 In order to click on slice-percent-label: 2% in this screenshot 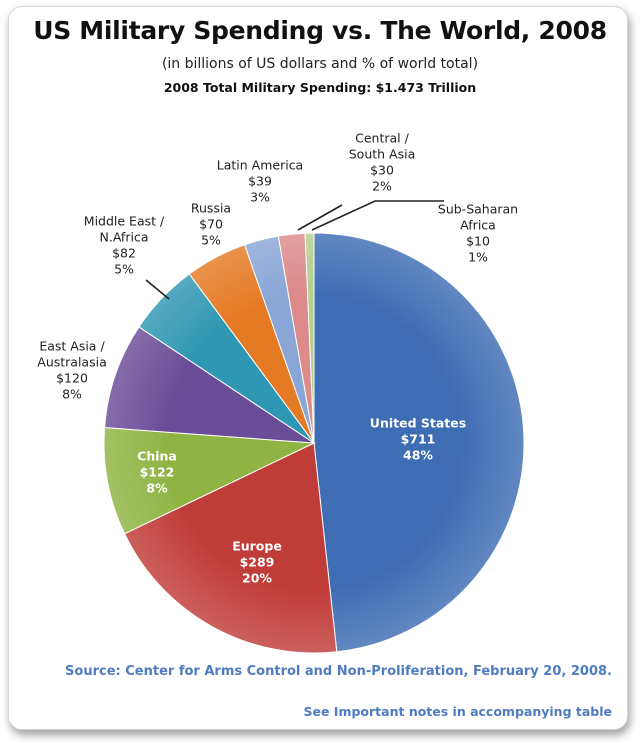, I will do `click(382, 186)`.